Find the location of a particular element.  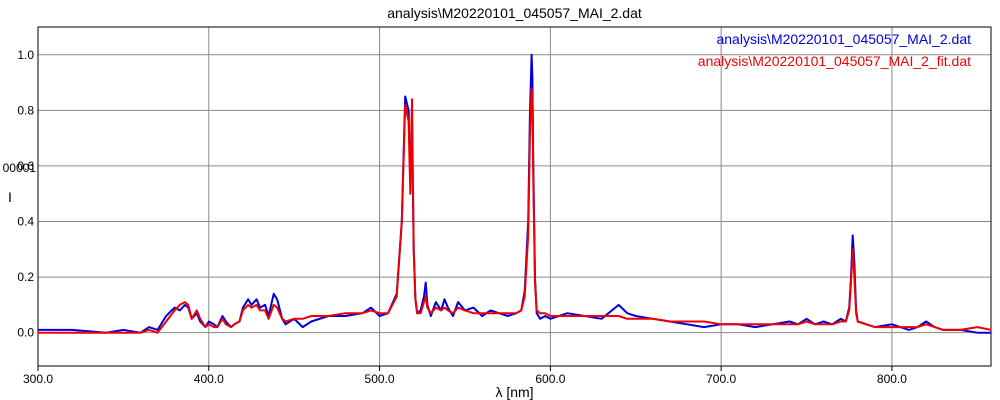

y-axis-prefix: 00001 is located at coordinates (20, 168).